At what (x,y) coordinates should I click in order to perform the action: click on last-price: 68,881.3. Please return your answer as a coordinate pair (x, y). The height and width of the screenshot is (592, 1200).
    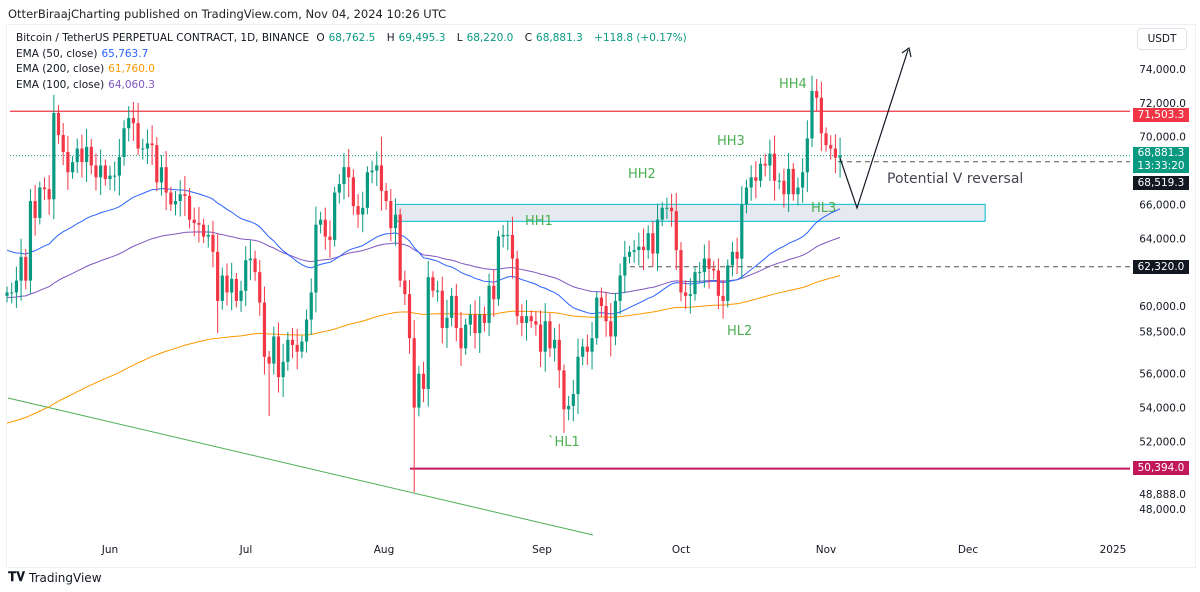
    Looking at the image, I should click on (1161, 153).